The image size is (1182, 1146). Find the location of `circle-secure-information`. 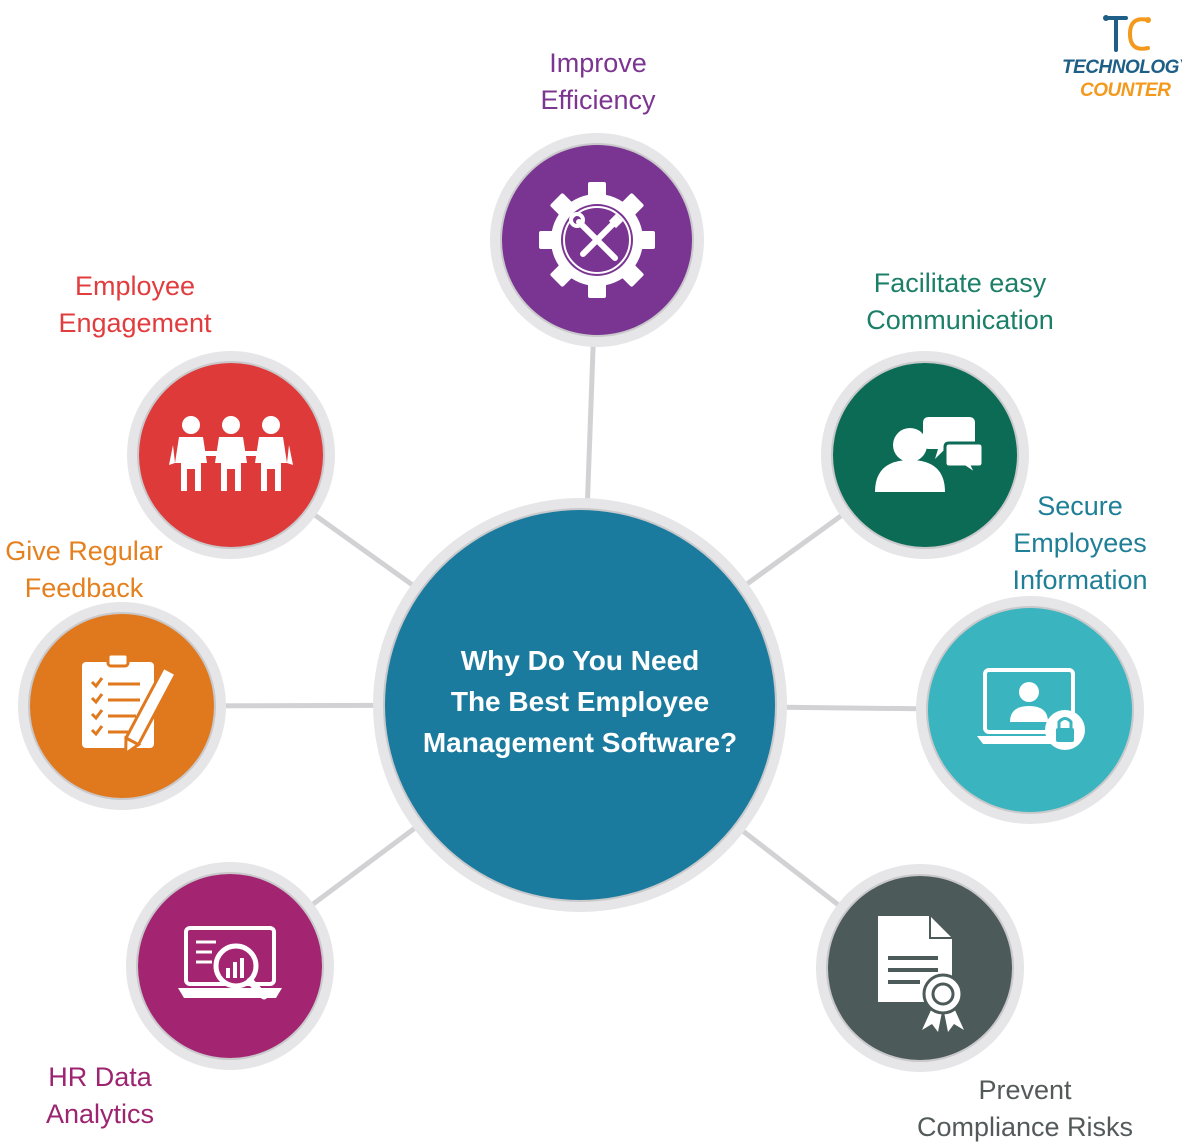

circle-secure-information is located at coordinates (1030, 710).